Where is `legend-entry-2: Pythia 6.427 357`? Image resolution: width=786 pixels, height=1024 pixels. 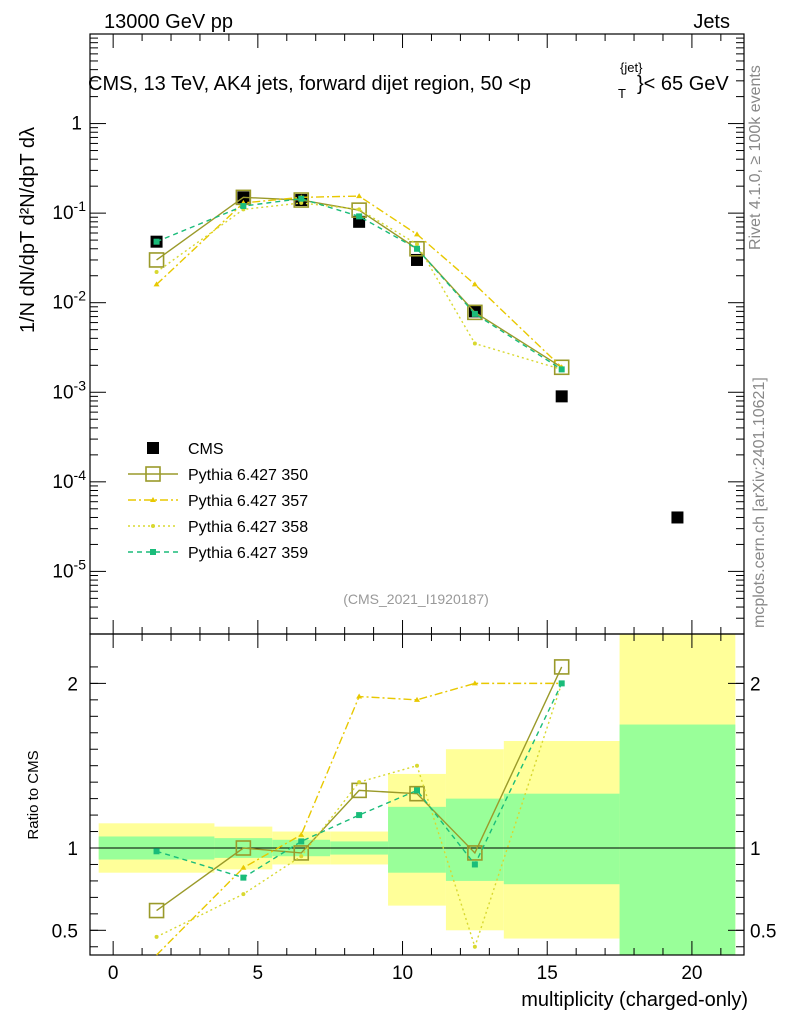 legend-entry-2: Pythia 6.427 357 is located at coordinates (218, 501).